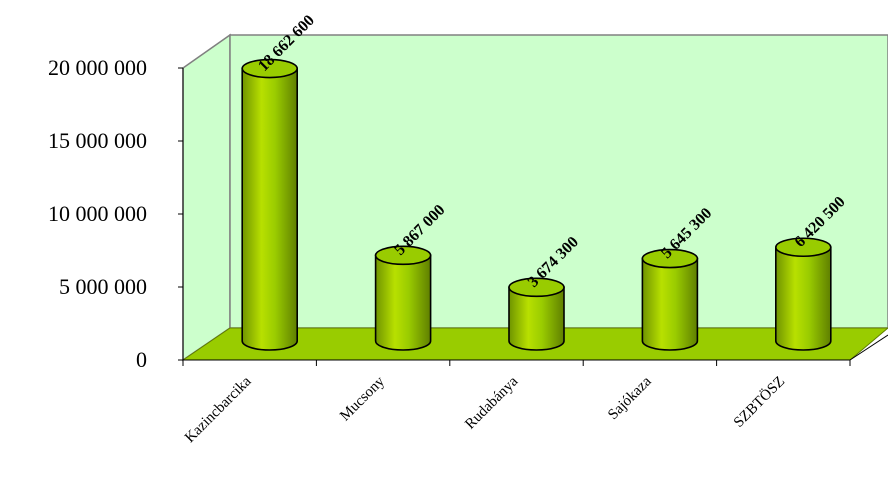  Describe the element at coordinates (97, 67) in the screenshot. I see `y-tick-label: 20 000 000` at that location.